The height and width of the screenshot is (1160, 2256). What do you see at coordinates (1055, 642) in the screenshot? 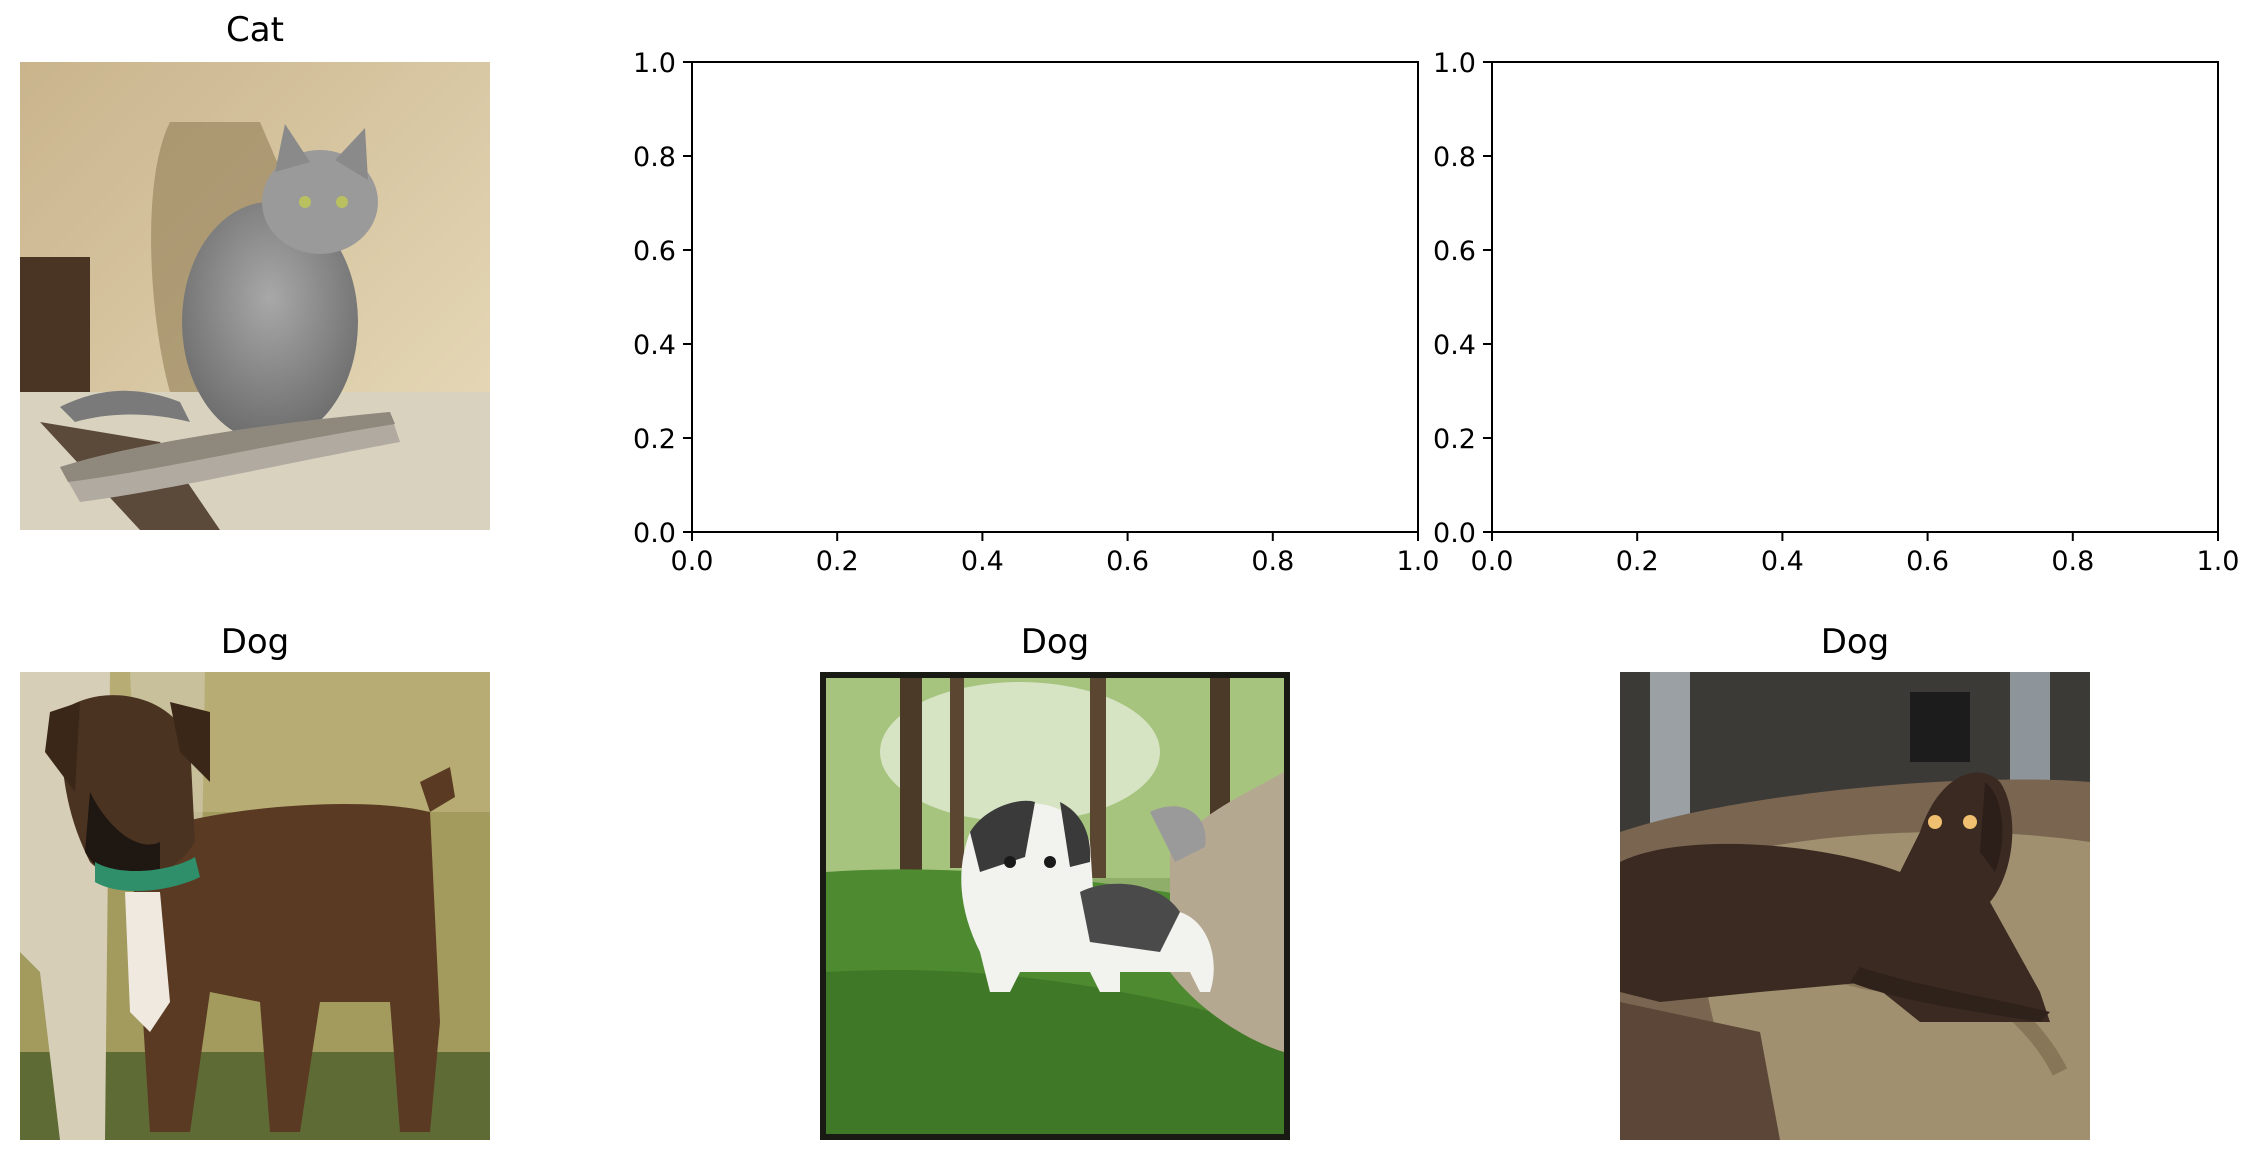
I see `dog-image-title-2: Dog` at bounding box center [1055, 642].